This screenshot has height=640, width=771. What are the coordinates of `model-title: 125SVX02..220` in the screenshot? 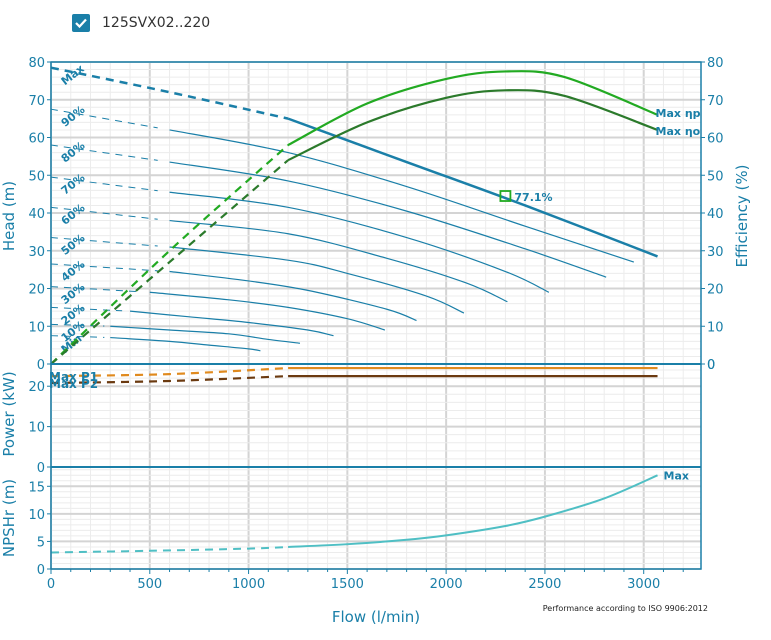 It's located at (156, 23).